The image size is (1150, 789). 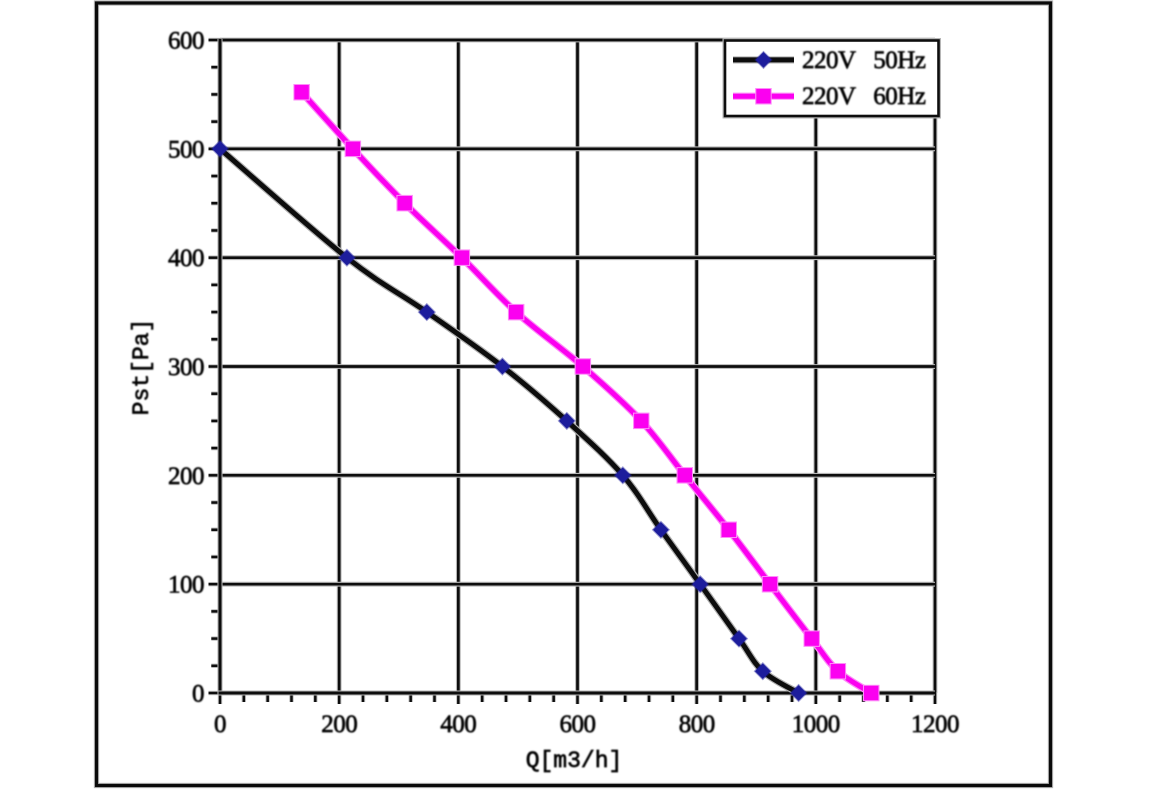 What do you see at coordinates (186, 585) in the screenshot?
I see `svg-text: 100` at bounding box center [186, 585].